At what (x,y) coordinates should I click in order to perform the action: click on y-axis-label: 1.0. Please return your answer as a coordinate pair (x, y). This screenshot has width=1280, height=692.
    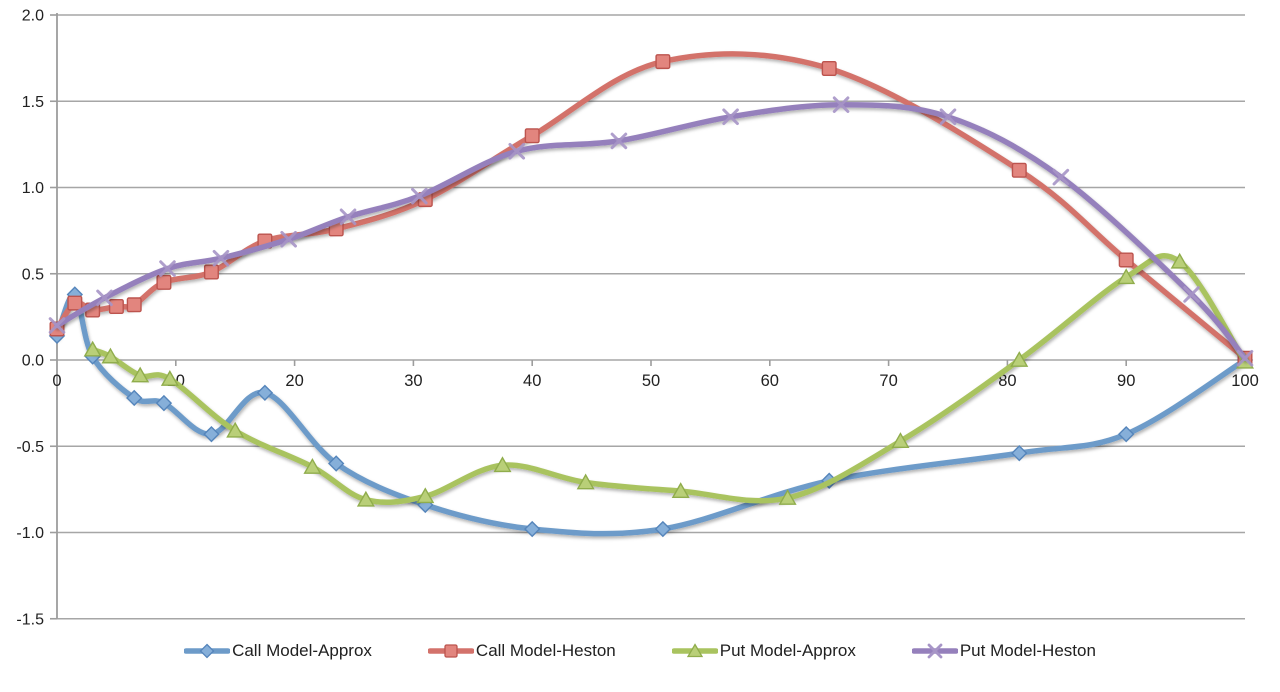
    Looking at the image, I should click on (33, 188).